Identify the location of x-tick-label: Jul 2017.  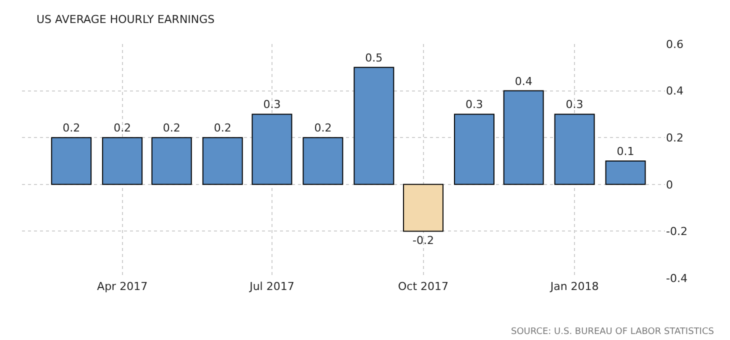
(271, 286).